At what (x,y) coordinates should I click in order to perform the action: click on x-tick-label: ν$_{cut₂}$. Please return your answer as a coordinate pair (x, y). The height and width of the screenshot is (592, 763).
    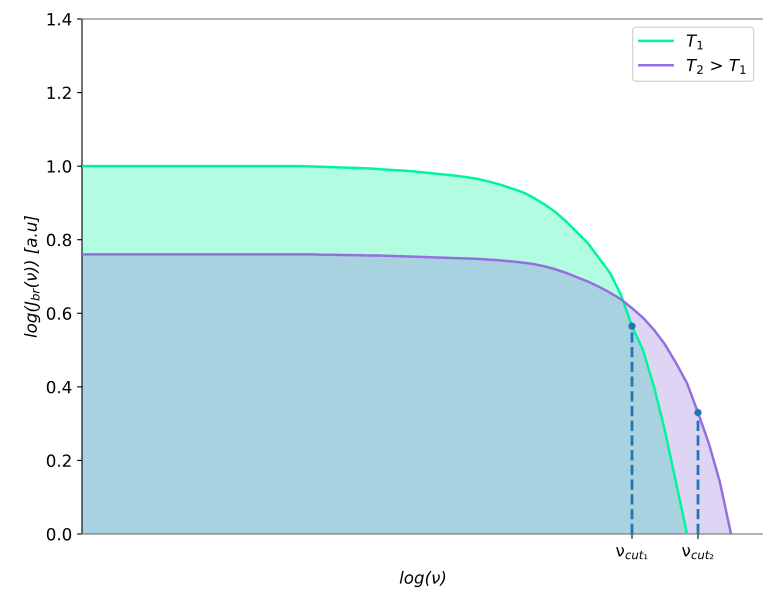
    Looking at the image, I should click on (698, 553).